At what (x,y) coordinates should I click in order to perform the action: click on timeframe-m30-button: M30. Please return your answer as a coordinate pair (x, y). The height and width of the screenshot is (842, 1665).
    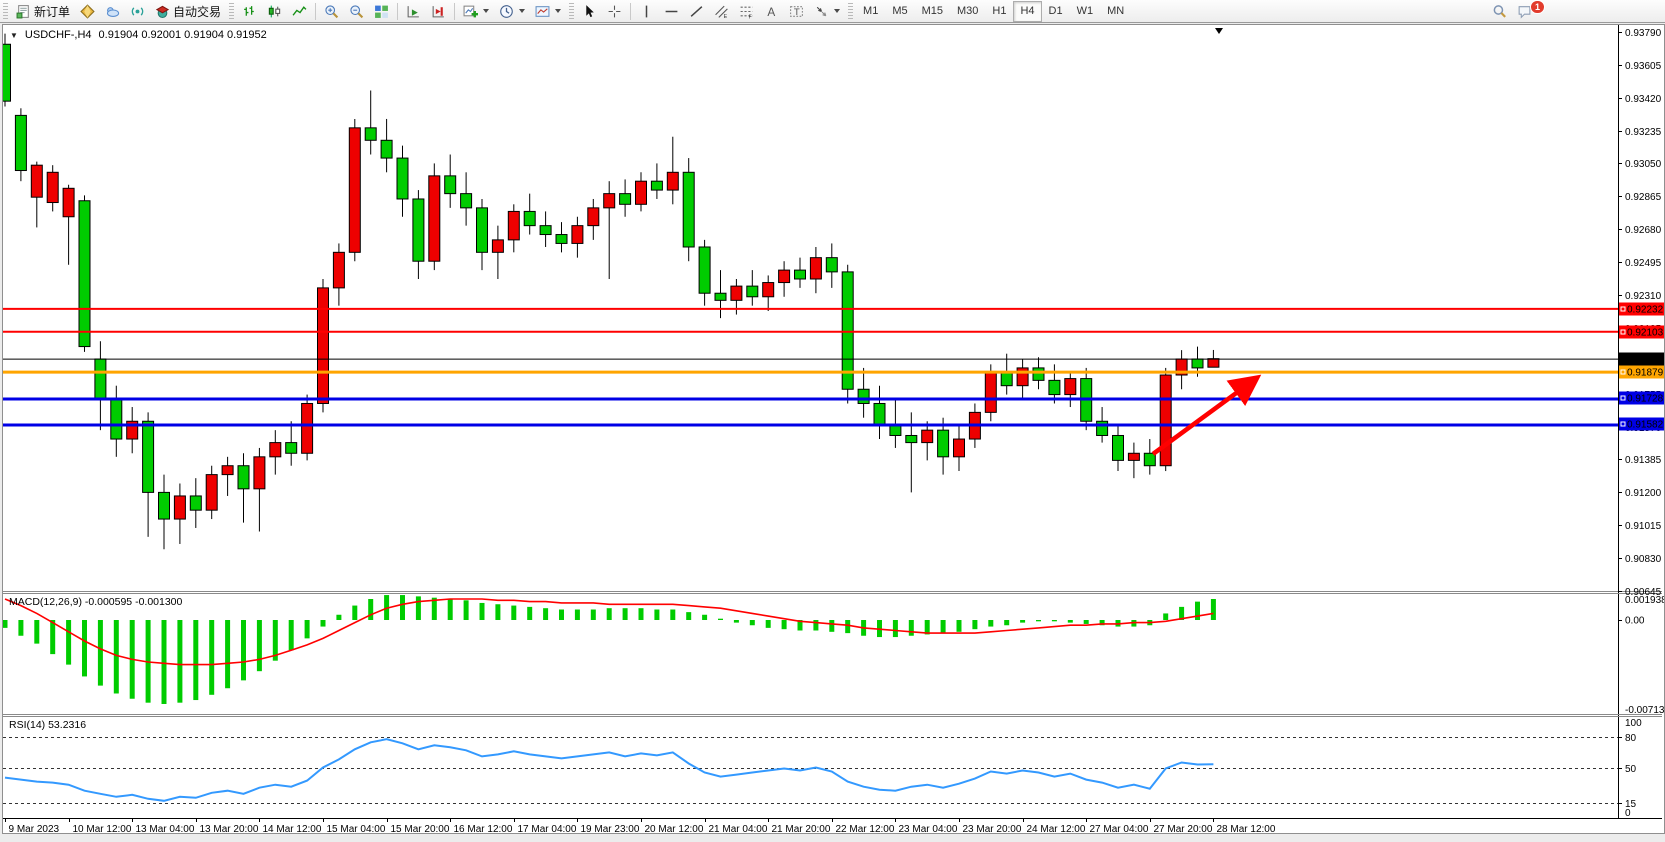
    Looking at the image, I should click on (968, 10).